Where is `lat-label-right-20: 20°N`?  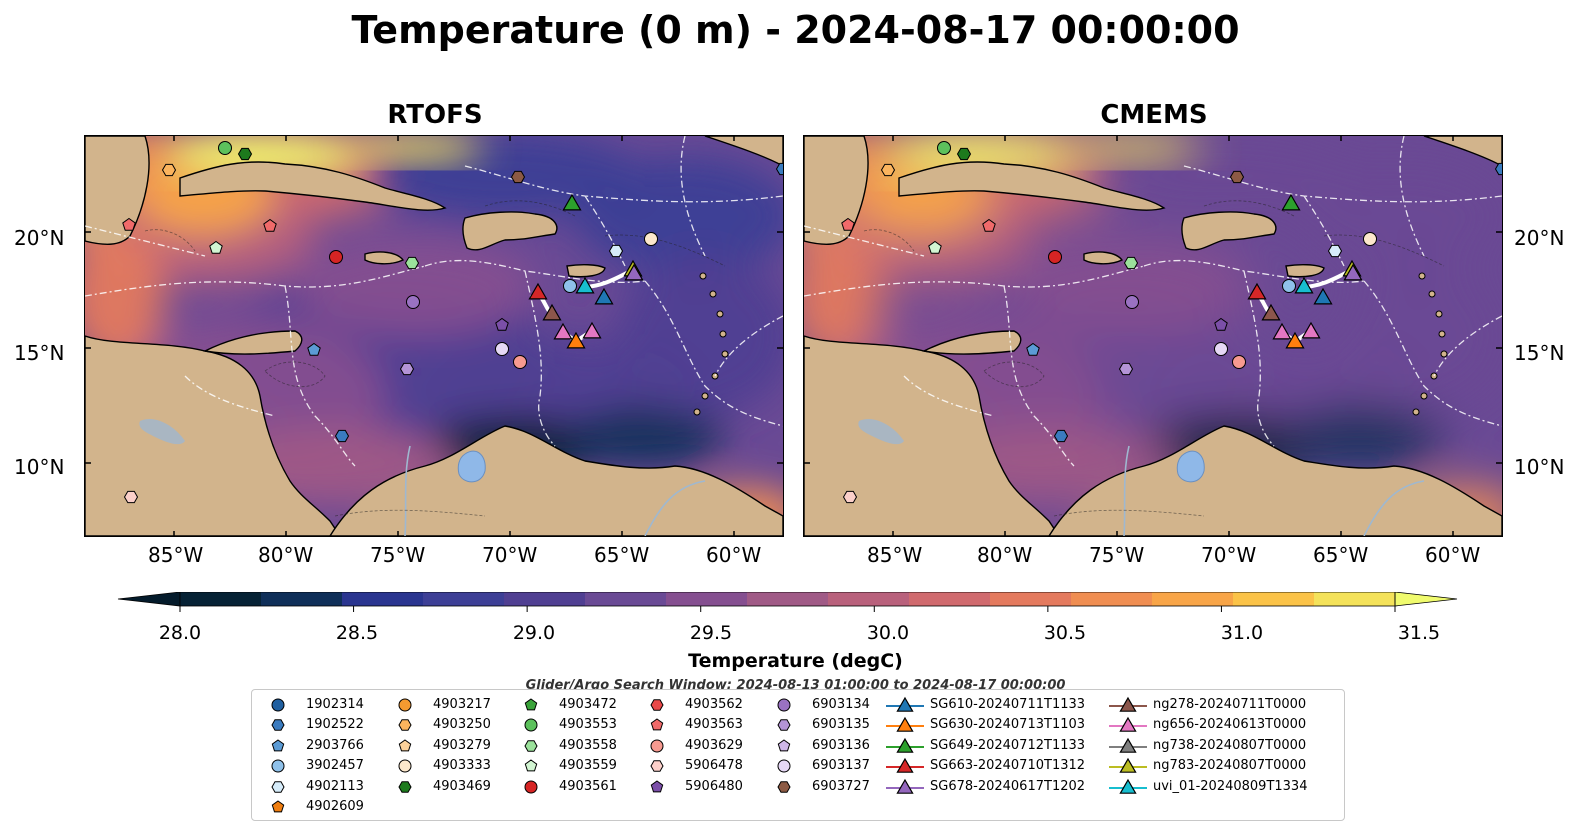 lat-label-right-20: 20°N is located at coordinates (1539, 238).